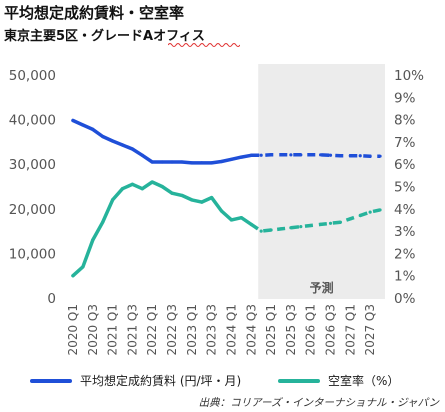 This screenshot has height=412, width=445. I want to click on x-axis-tick-label: 2023 Q1, so click(192, 329).